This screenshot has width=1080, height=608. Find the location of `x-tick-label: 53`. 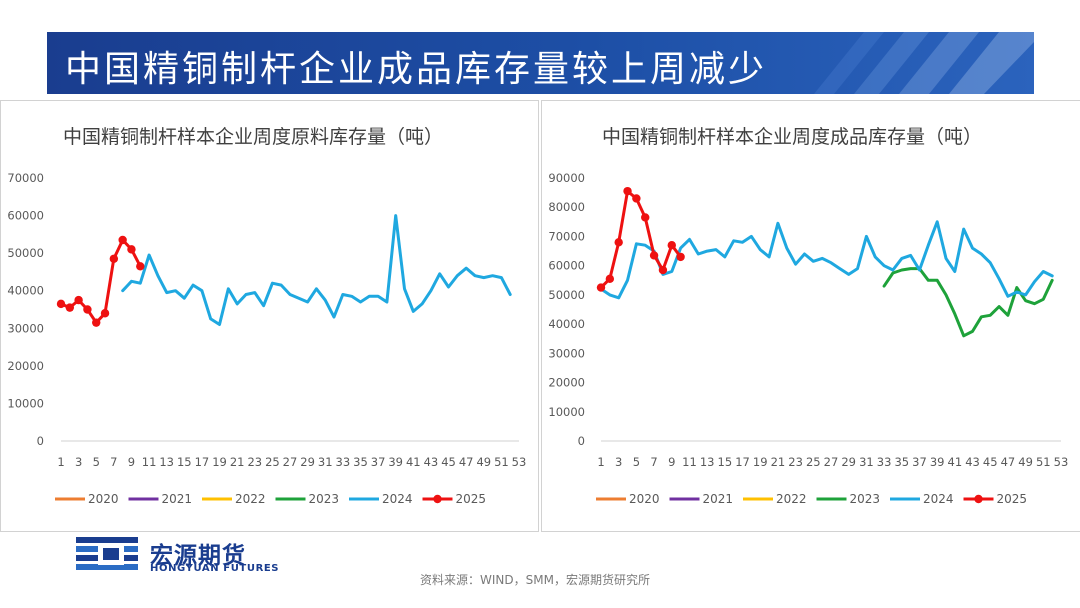

x-tick-label: 53 is located at coordinates (519, 462).